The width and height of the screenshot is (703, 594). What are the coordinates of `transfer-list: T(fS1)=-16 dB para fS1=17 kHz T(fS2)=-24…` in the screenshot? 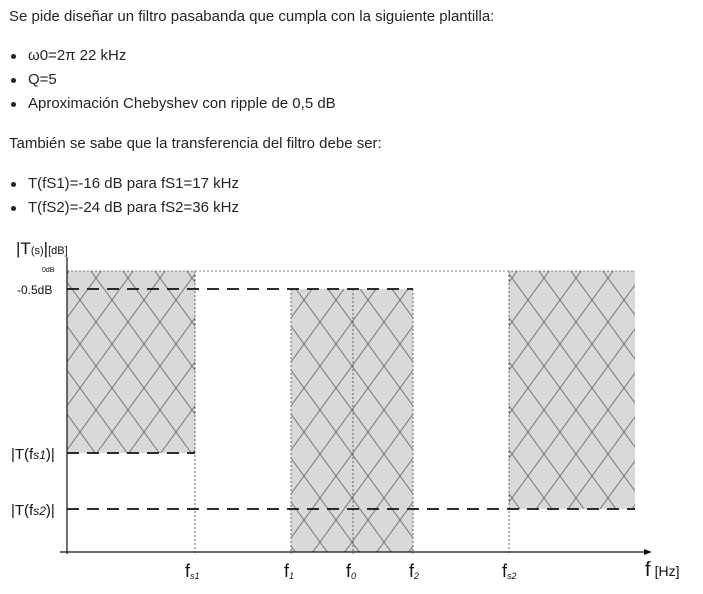 It's located at (119, 196).